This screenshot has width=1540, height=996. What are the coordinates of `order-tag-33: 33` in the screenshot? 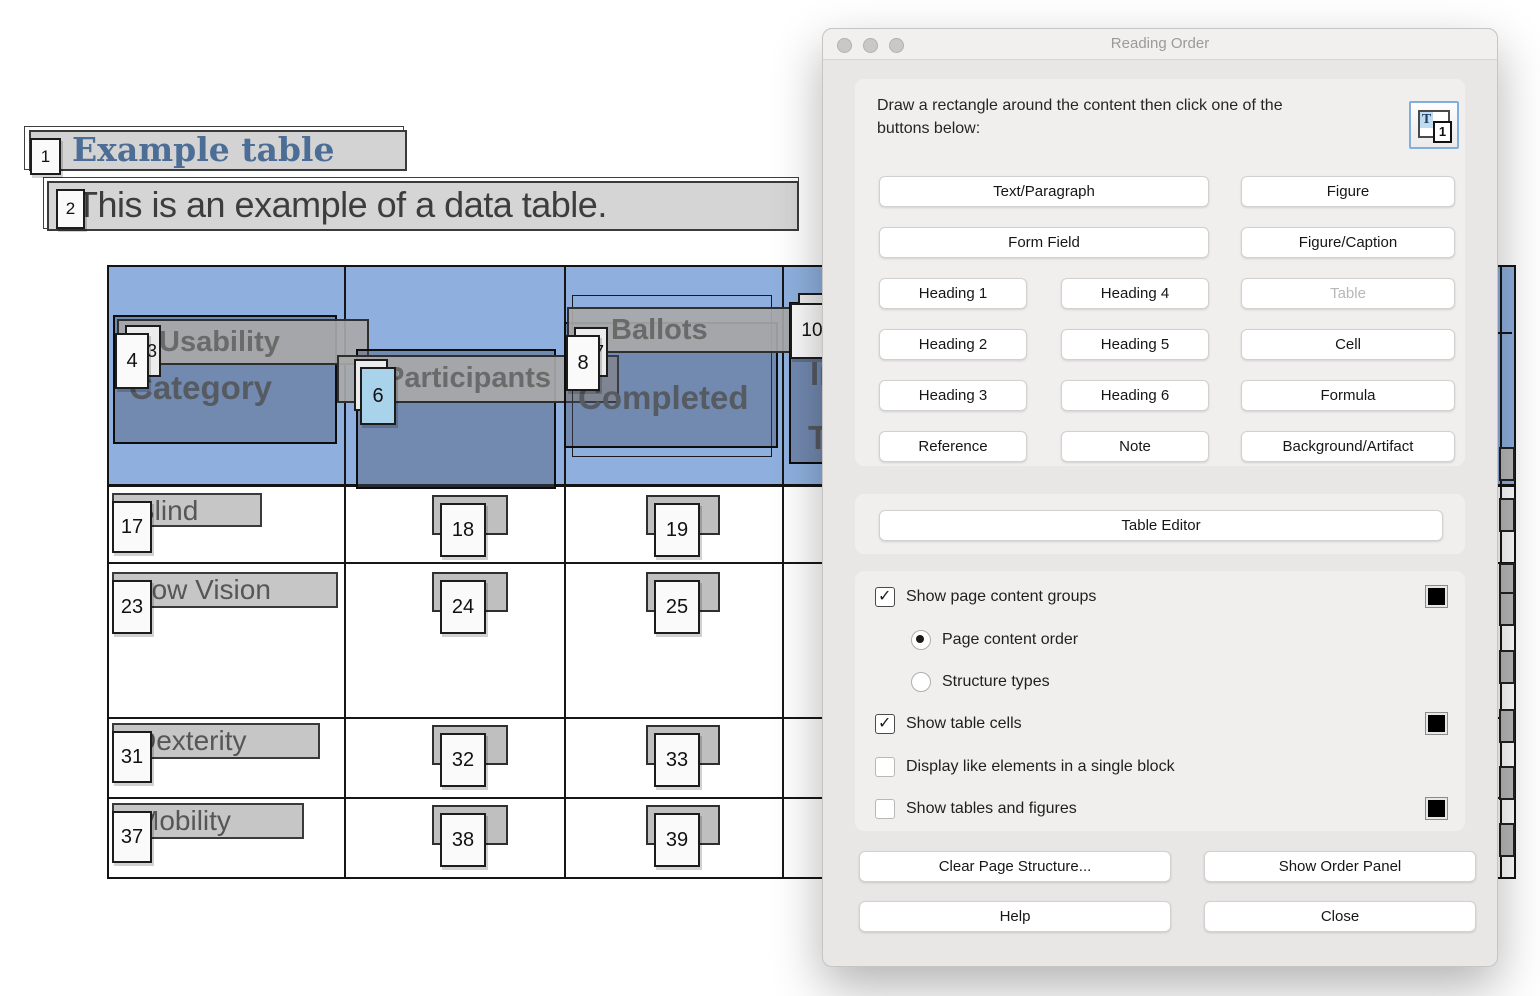 It's located at (677, 760).